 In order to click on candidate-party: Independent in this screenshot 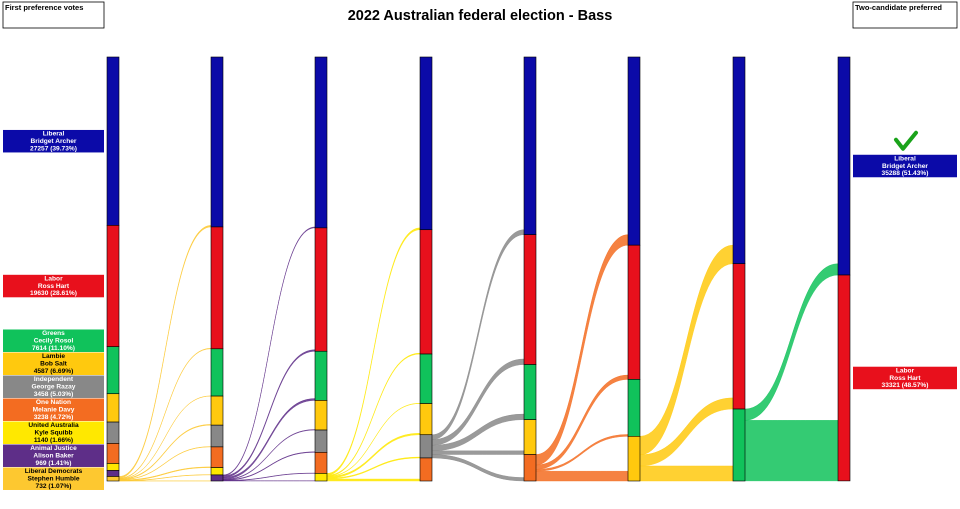, I will do `click(54, 379)`.